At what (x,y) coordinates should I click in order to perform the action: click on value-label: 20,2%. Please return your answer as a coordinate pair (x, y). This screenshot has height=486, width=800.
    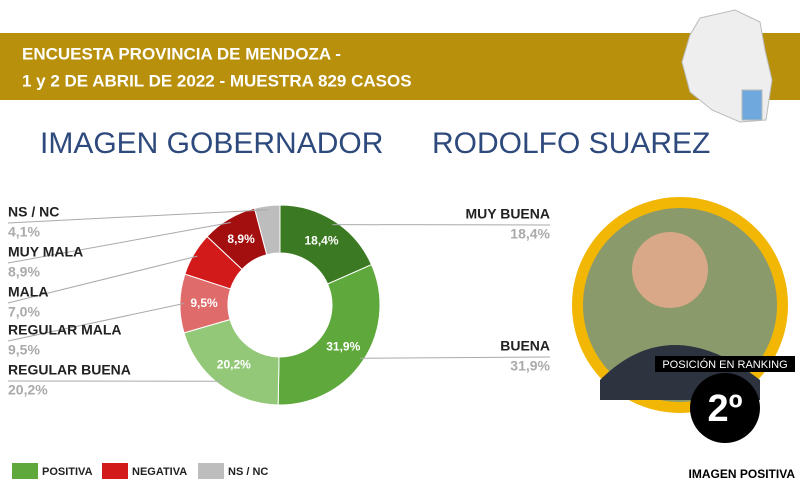
    Looking at the image, I should click on (28, 390).